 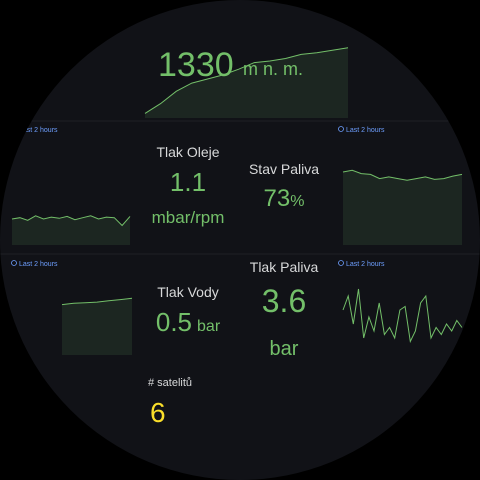 What do you see at coordinates (284, 267) in the screenshot?
I see `stat-title: Tlak Paliva` at bounding box center [284, 267].